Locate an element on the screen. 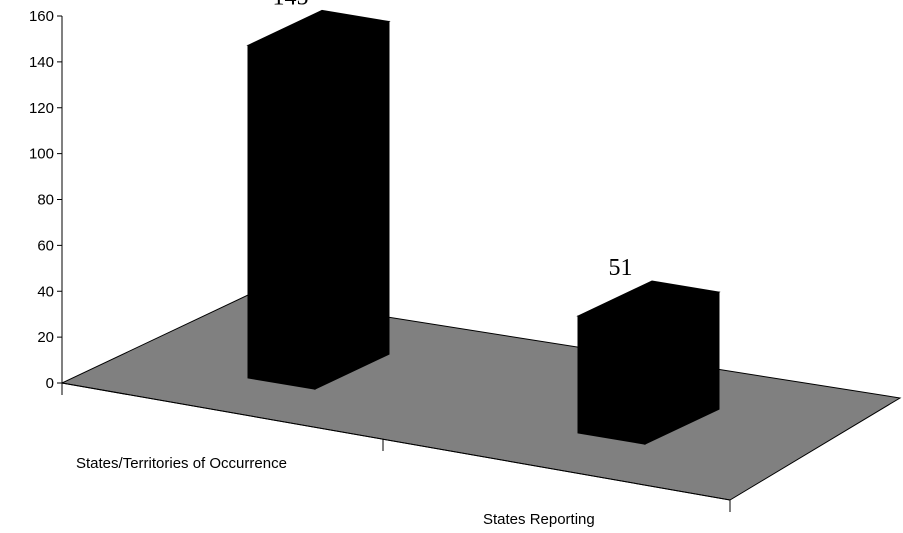  y-axis-ticks: 0 20 40 60 80 100 120 140 160 is located at coordinates (45, 200).